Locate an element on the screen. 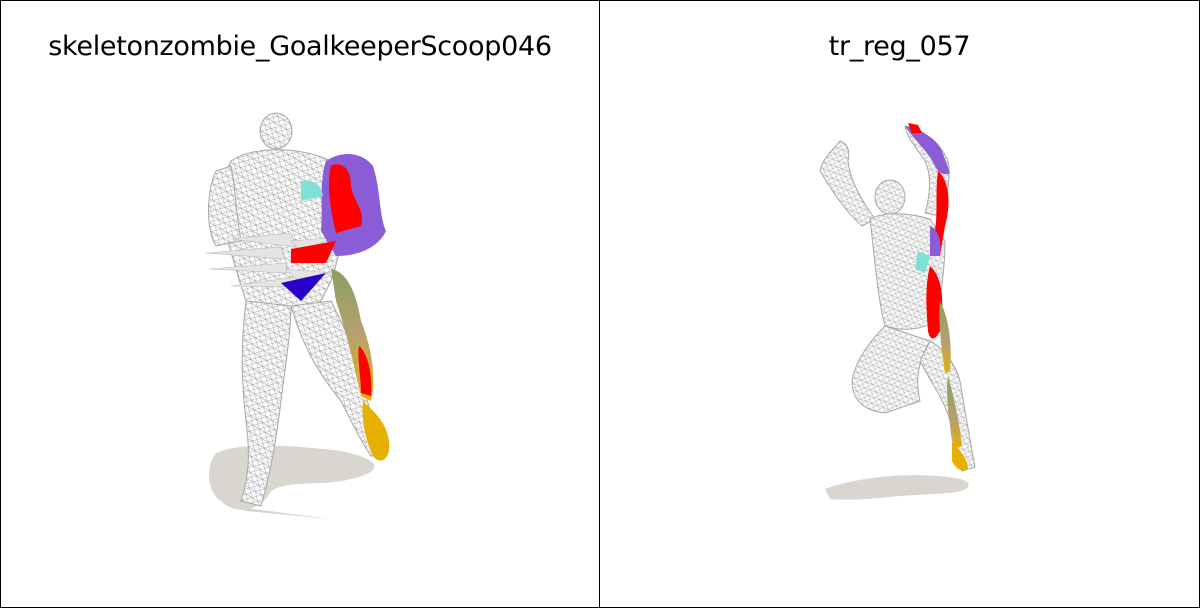  right-panel-title: tr_reg_057 is located at coordinates (899, 46).